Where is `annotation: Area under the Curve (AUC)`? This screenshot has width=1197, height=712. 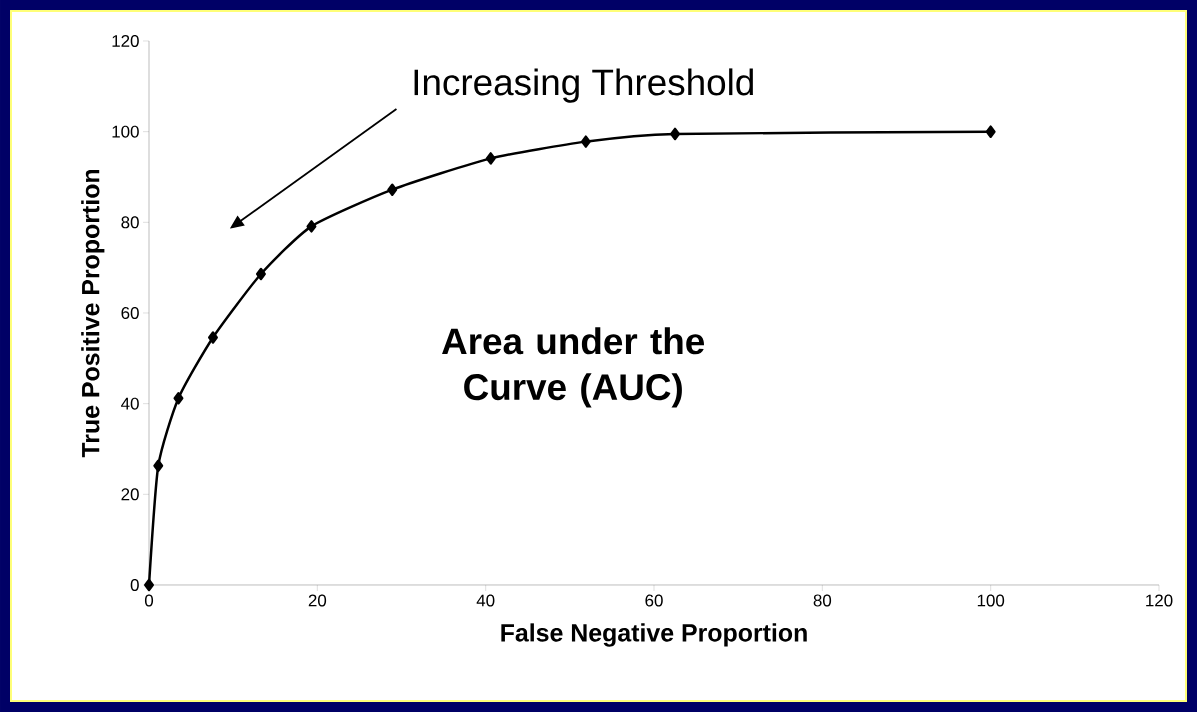 annotation: Area under the Curve (AUC) is located at coordinates (573, 367).